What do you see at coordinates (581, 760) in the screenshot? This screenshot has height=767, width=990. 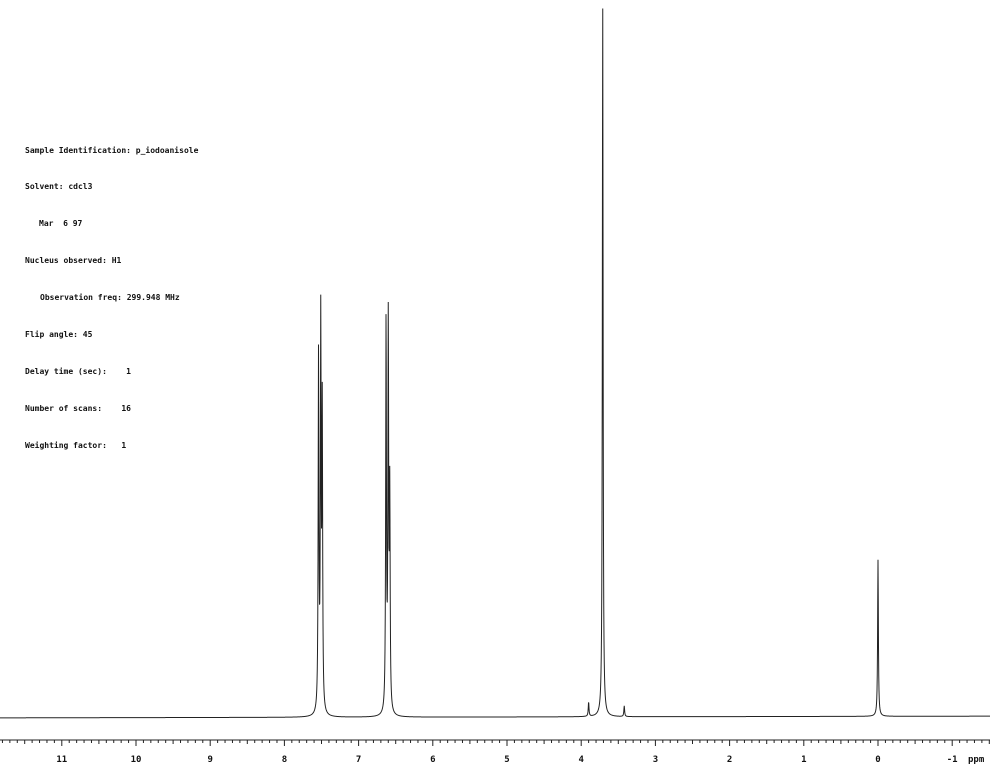 I see `tick-label: 4` at bounding box center [581, 760].